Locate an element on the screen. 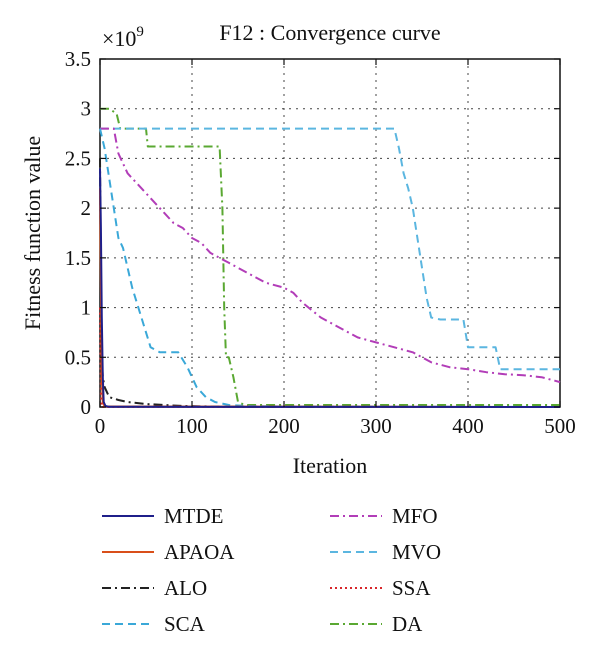 The image size is (600, 663). x-tick-label: 100 is located at coordinates (192, 426).